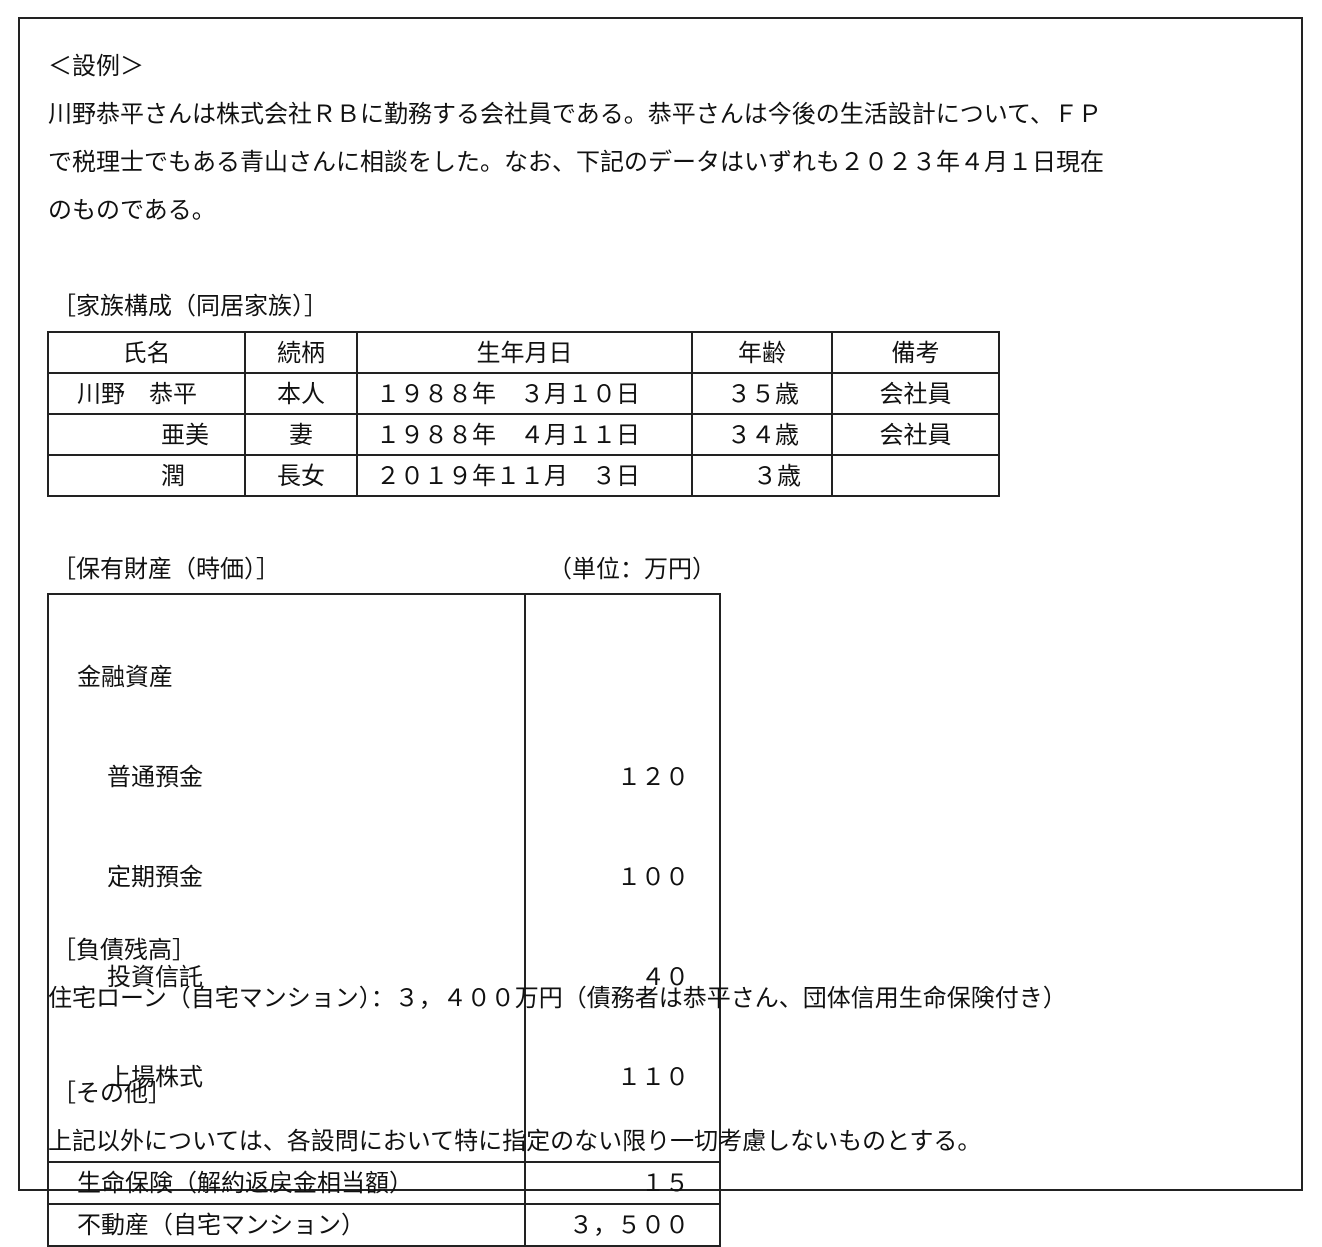 This screenshot has height=1247, width=1322. What do you see at coordinates (515, 1141) in the screenshot?
I see `other-text: 上記以外については、各設問において特に指定のない限り一切考慮しないものとする。` at bounding box center [515, 1141].